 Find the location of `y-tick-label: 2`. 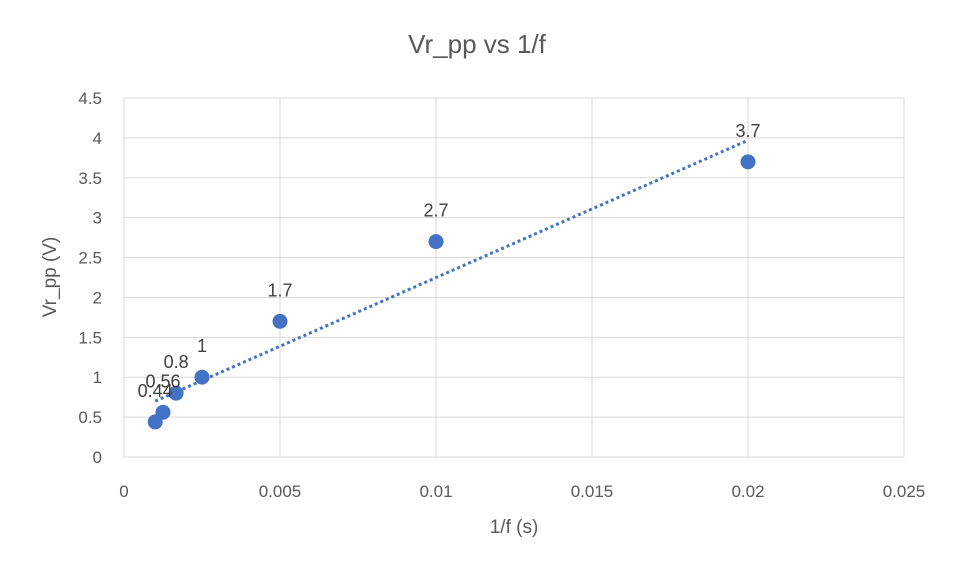

y-tick-label: 2 is located at coordinates (97, 297).